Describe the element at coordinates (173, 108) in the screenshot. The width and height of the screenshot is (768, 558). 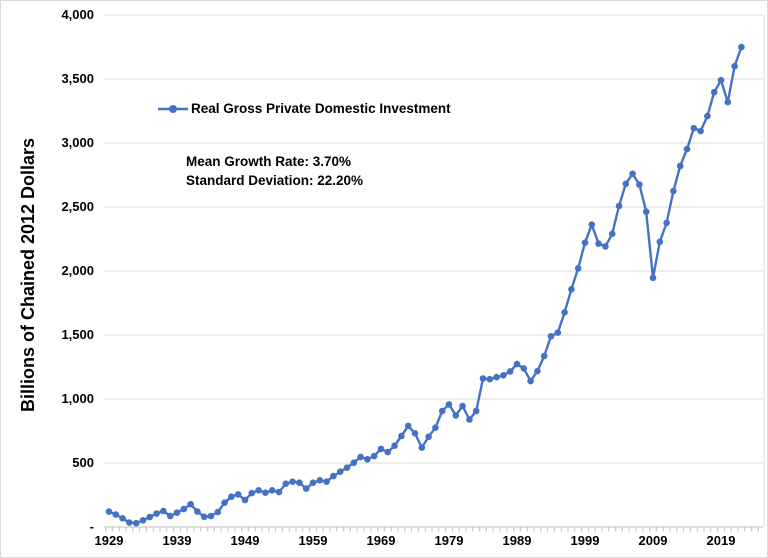
I see `legend-line-marker-icon` at that location.